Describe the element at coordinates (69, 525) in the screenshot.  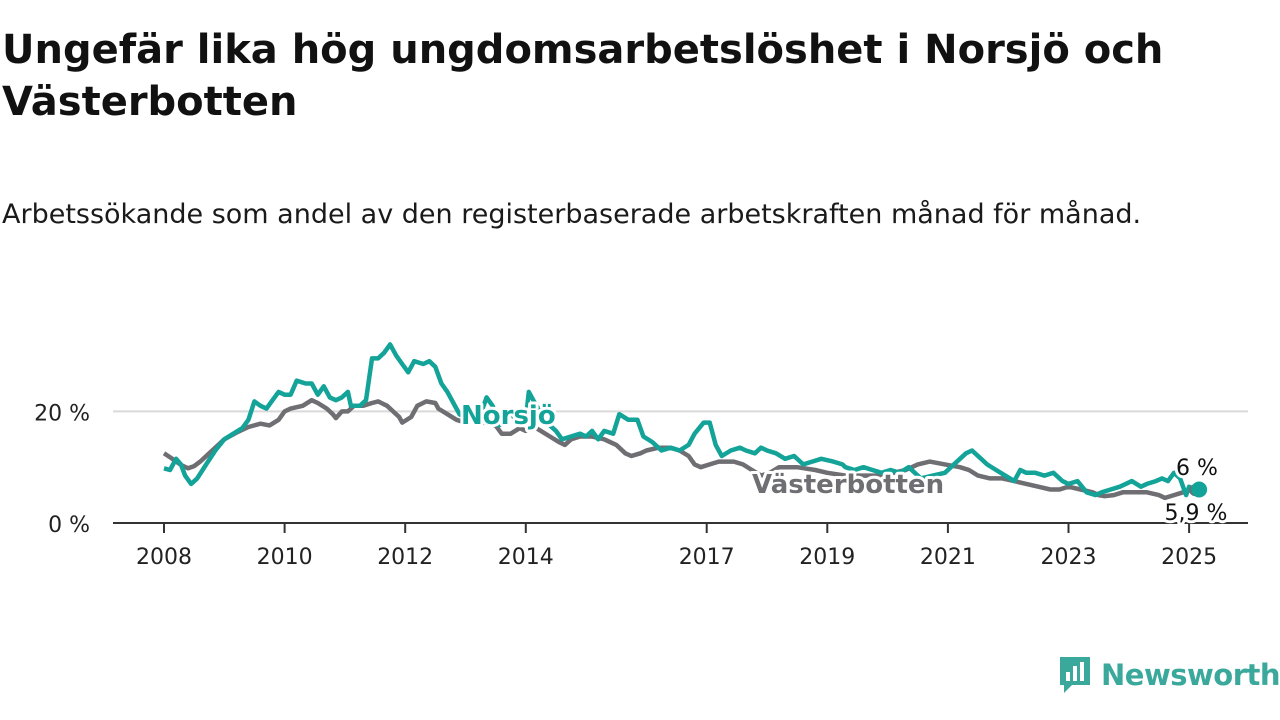
I see `y-tick-label: 0 %` at that location.